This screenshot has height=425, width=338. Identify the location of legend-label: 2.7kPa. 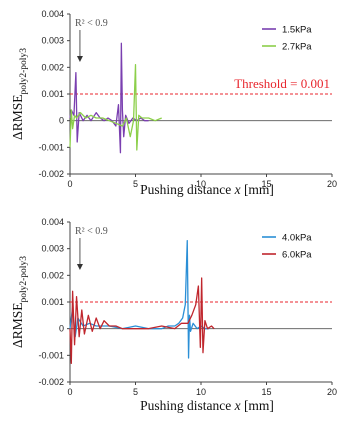
(297, 47).